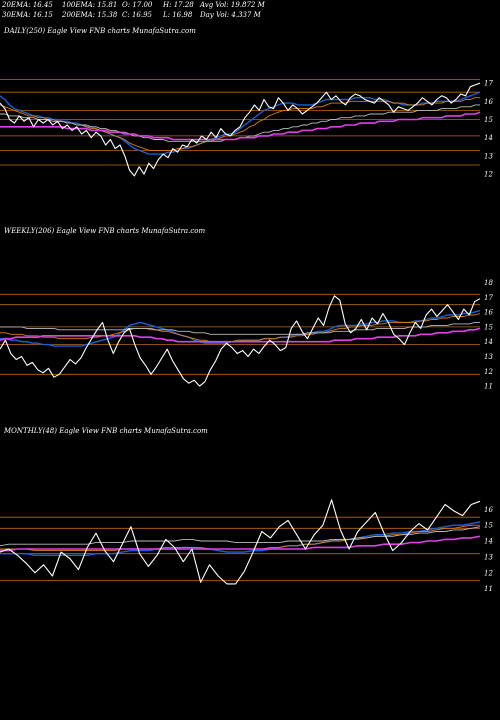 The width and height of the screenshot is (500, 720). Describe the element at coordinates (488, 156) in the screenshot. I see `y-tick-label-0-4: 13` at that location.